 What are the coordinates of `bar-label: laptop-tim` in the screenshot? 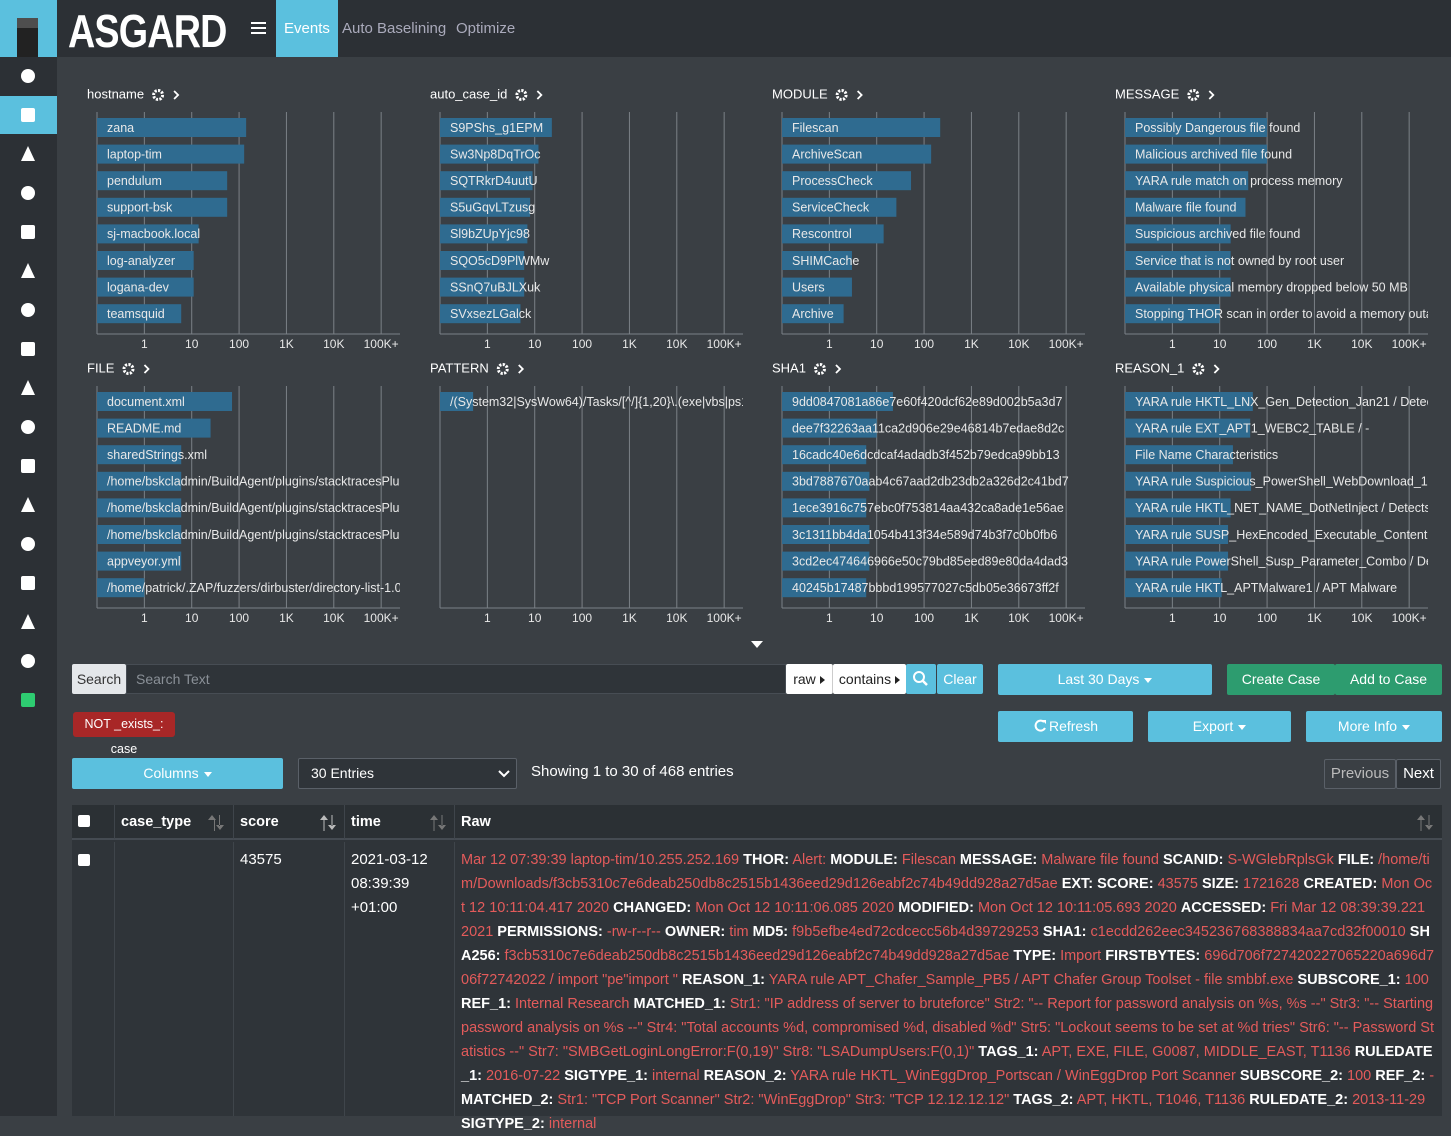 It's located at (134, 154).